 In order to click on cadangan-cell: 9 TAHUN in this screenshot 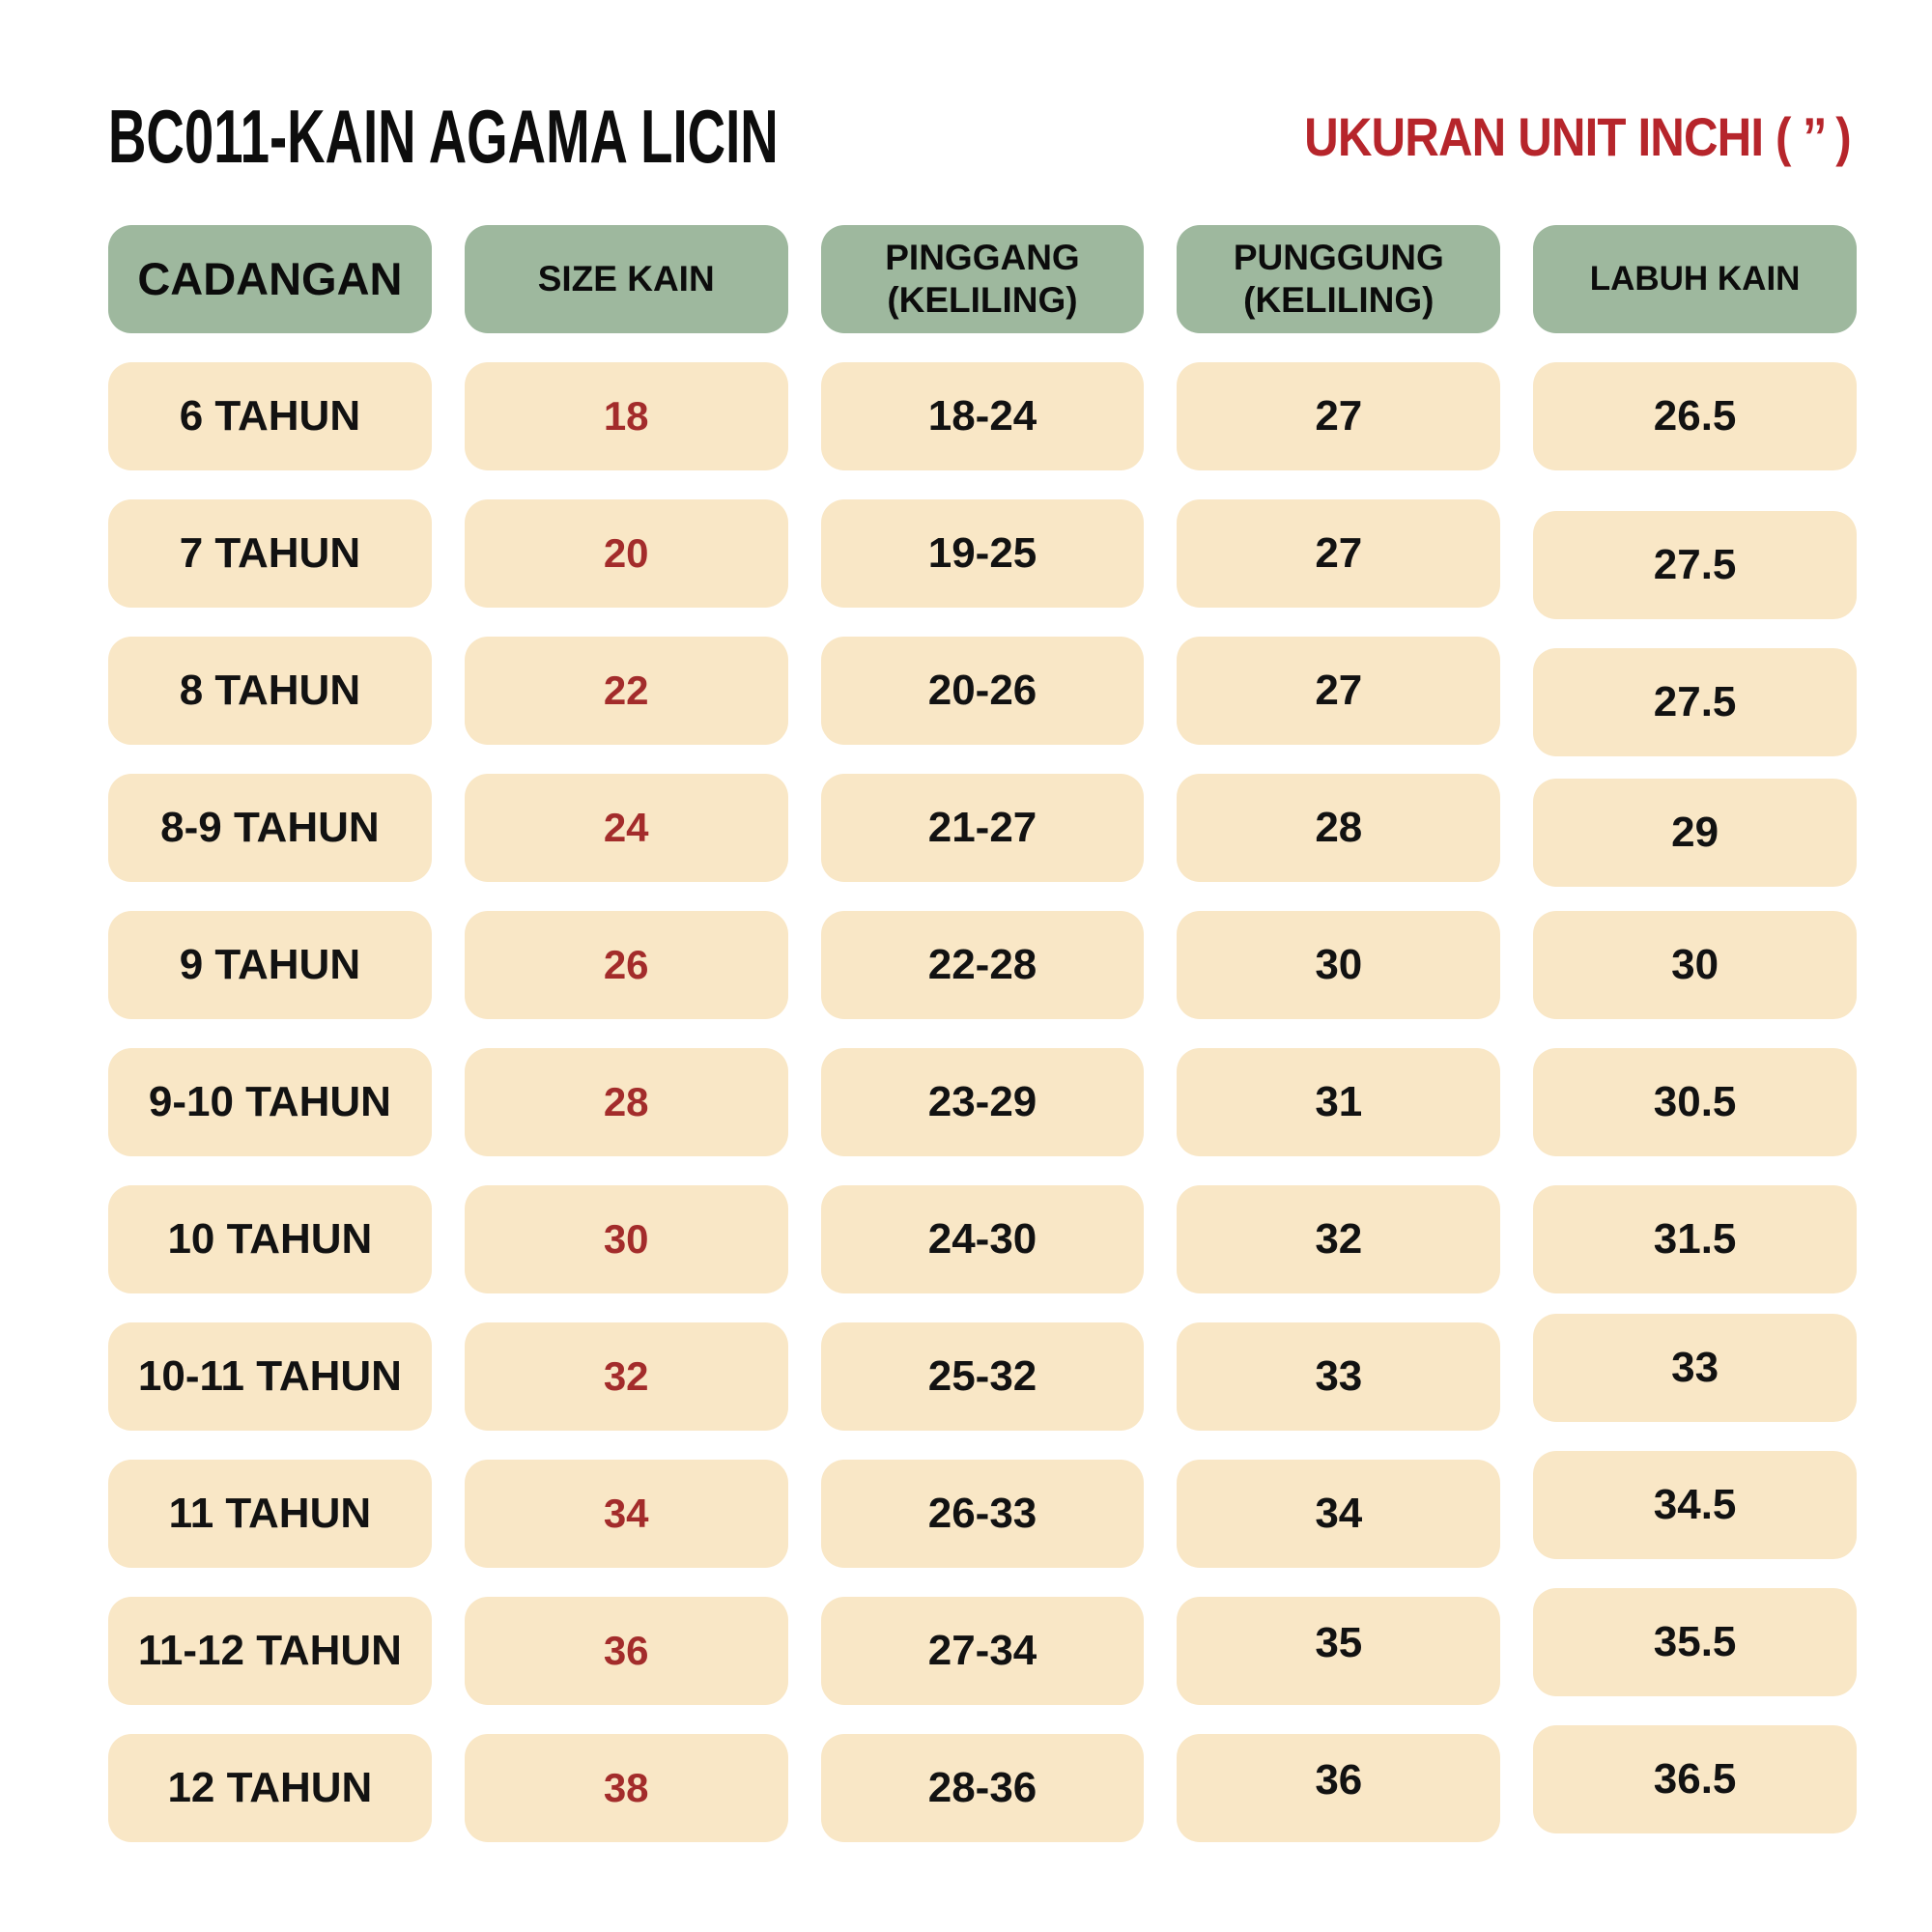, I will do `click(270, 965)`.